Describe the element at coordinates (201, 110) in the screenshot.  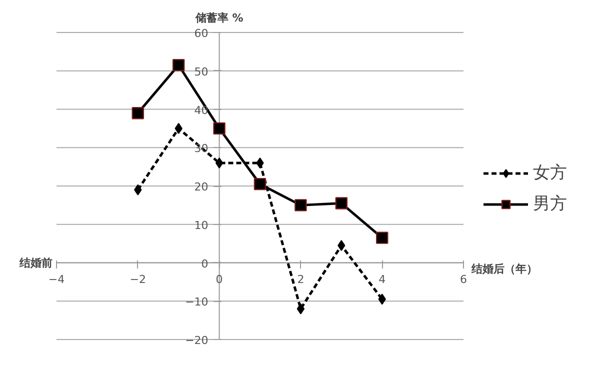
I see `y-tick-label: 40` at that location.